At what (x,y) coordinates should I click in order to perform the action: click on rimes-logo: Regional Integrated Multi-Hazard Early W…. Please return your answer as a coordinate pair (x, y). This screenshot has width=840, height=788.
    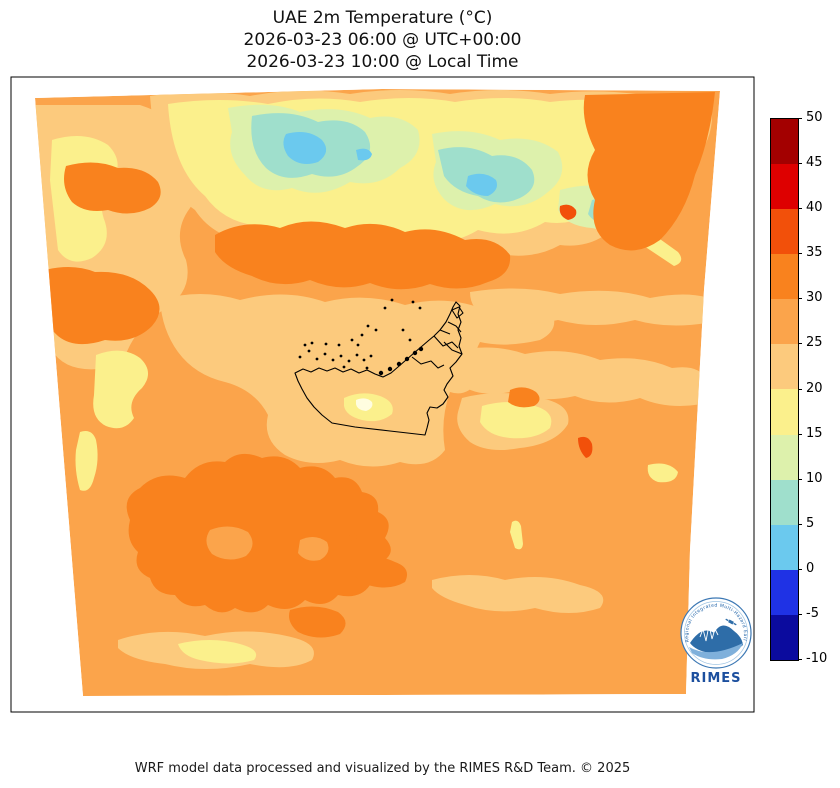
    Looking at the image, I should click on (716, 641).